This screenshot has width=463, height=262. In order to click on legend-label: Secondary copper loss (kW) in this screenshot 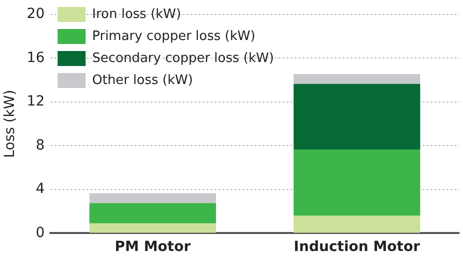, I will do `click(183, 58)`.